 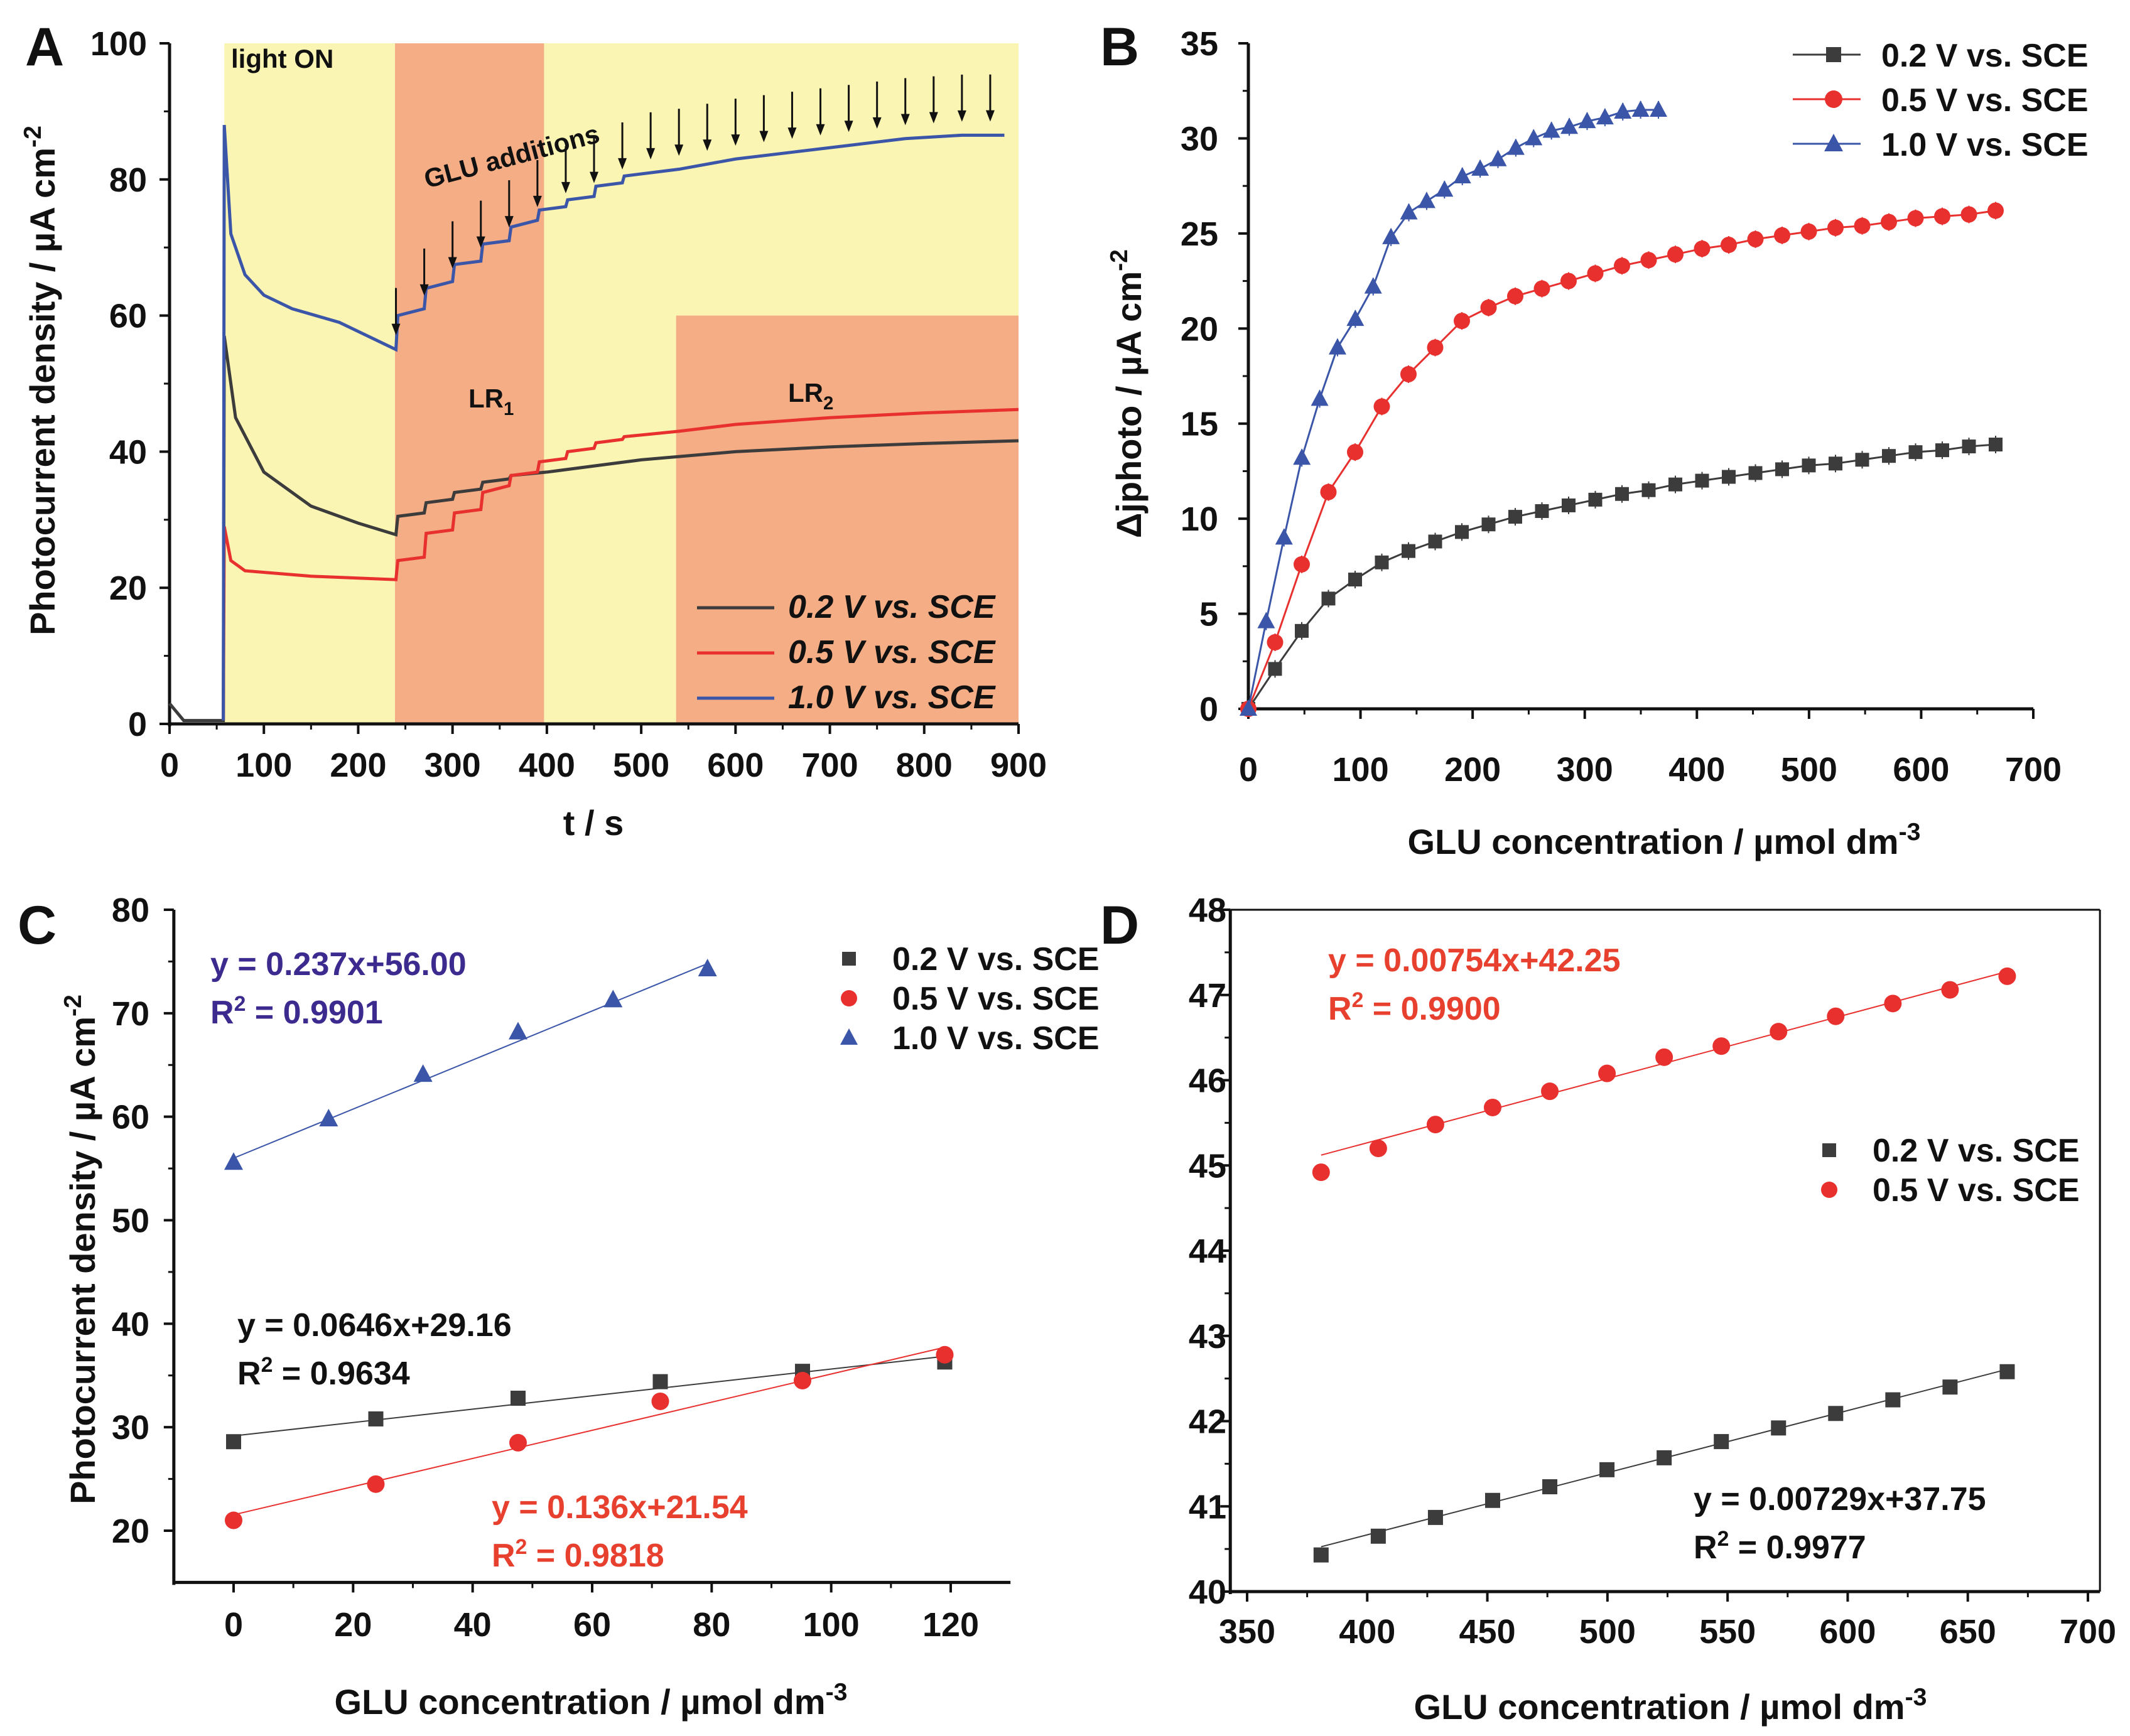 What do you see at coordinates (1608, 1632) in the screenshot?
I see `x-tick-label: 500` at bounding box center [1608, 1632].